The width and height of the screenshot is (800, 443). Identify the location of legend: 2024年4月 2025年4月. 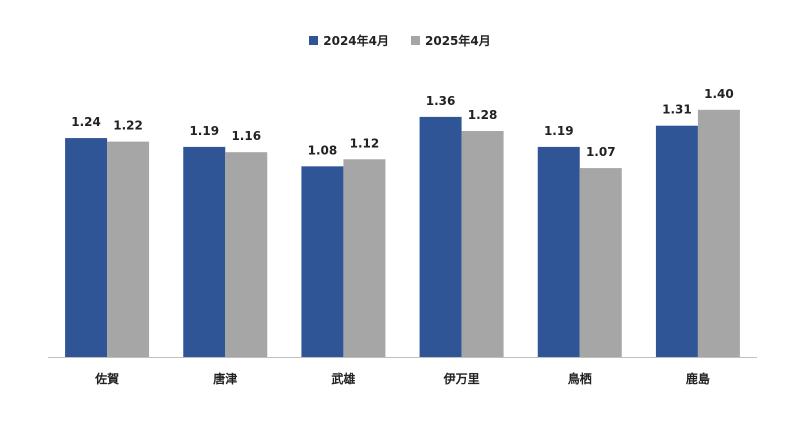
(400, 40).